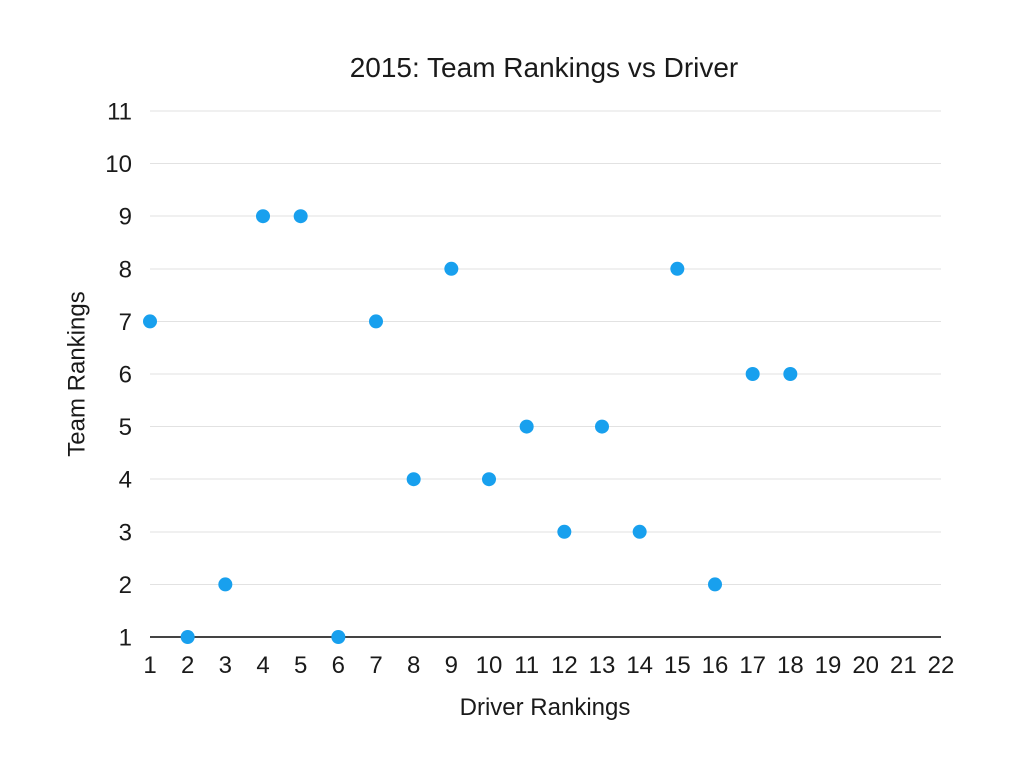 The height and width of the screenshot is (782, 1024). Describe the element at coordinates (125, 480) in the screenshot. I see `y-tick-label: 4` at that location.